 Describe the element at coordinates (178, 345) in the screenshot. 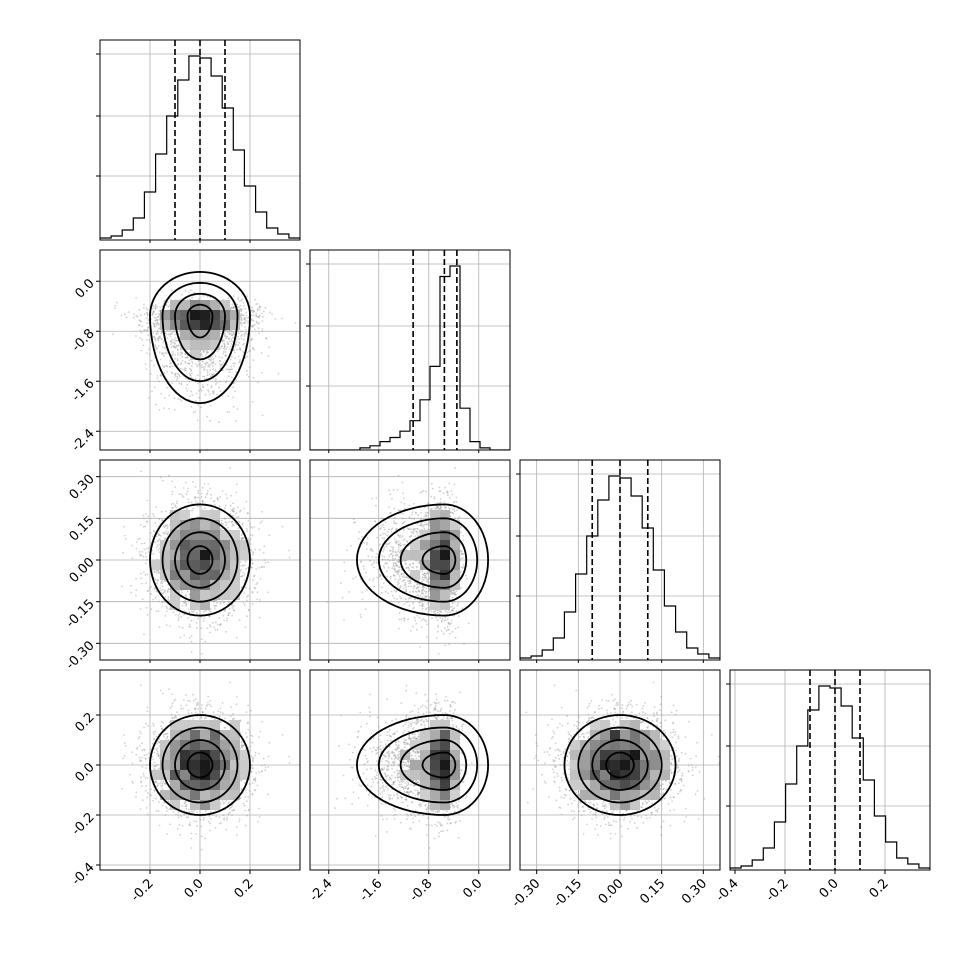

I see `scatter-point-2071` at that location.